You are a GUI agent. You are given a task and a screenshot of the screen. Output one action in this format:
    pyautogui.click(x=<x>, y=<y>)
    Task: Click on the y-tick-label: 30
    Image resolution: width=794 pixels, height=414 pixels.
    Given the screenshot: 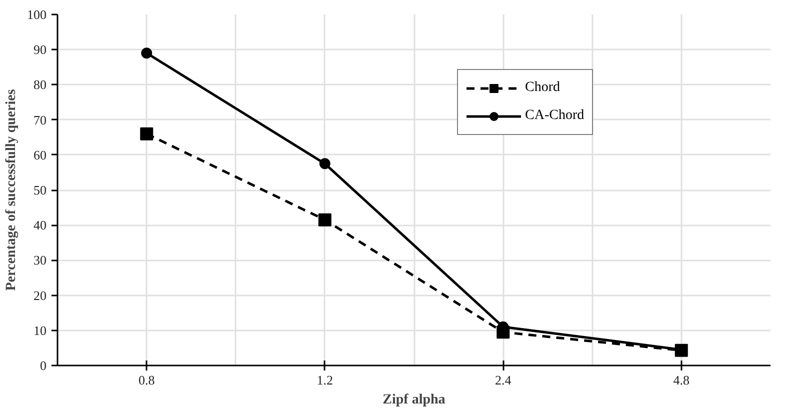 What is the action you would take?
    pyautogui.click(x=40, y=260)
    